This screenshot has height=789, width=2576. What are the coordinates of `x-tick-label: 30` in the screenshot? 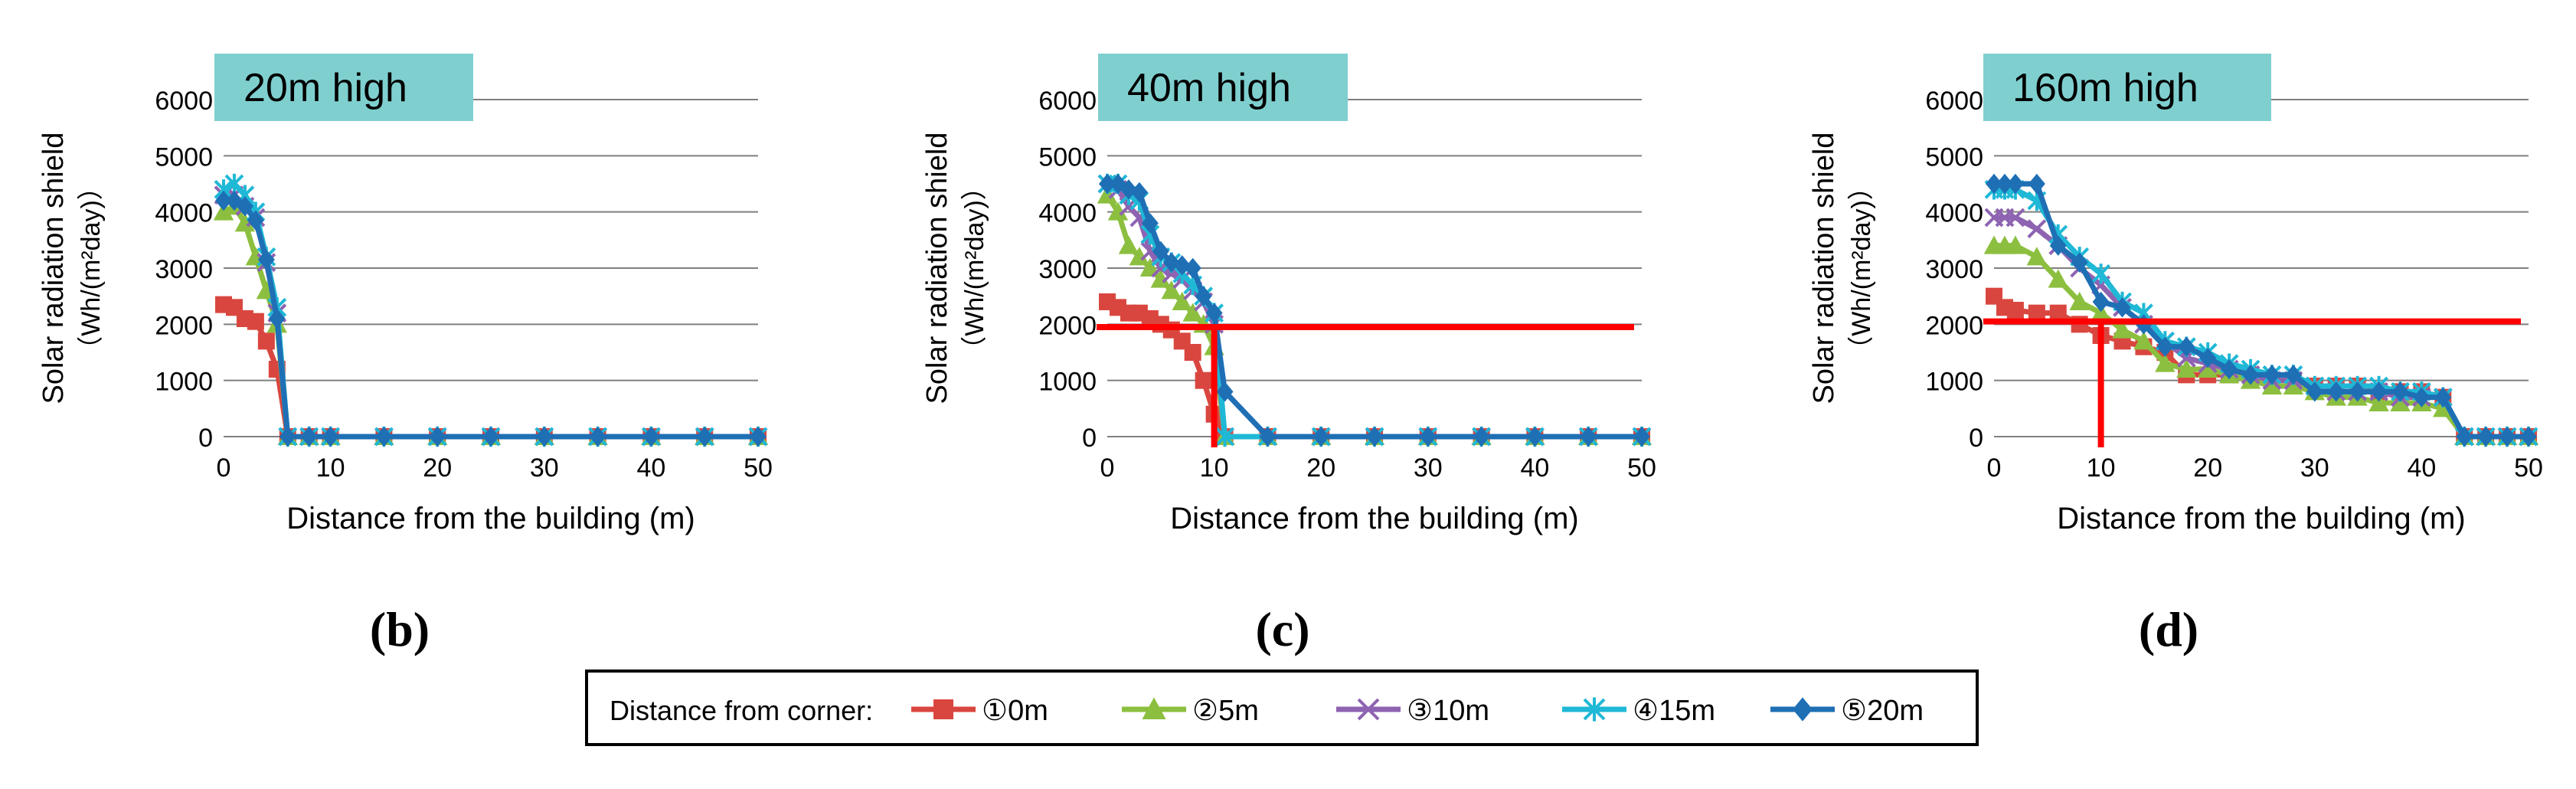 It's located at (544, 468).